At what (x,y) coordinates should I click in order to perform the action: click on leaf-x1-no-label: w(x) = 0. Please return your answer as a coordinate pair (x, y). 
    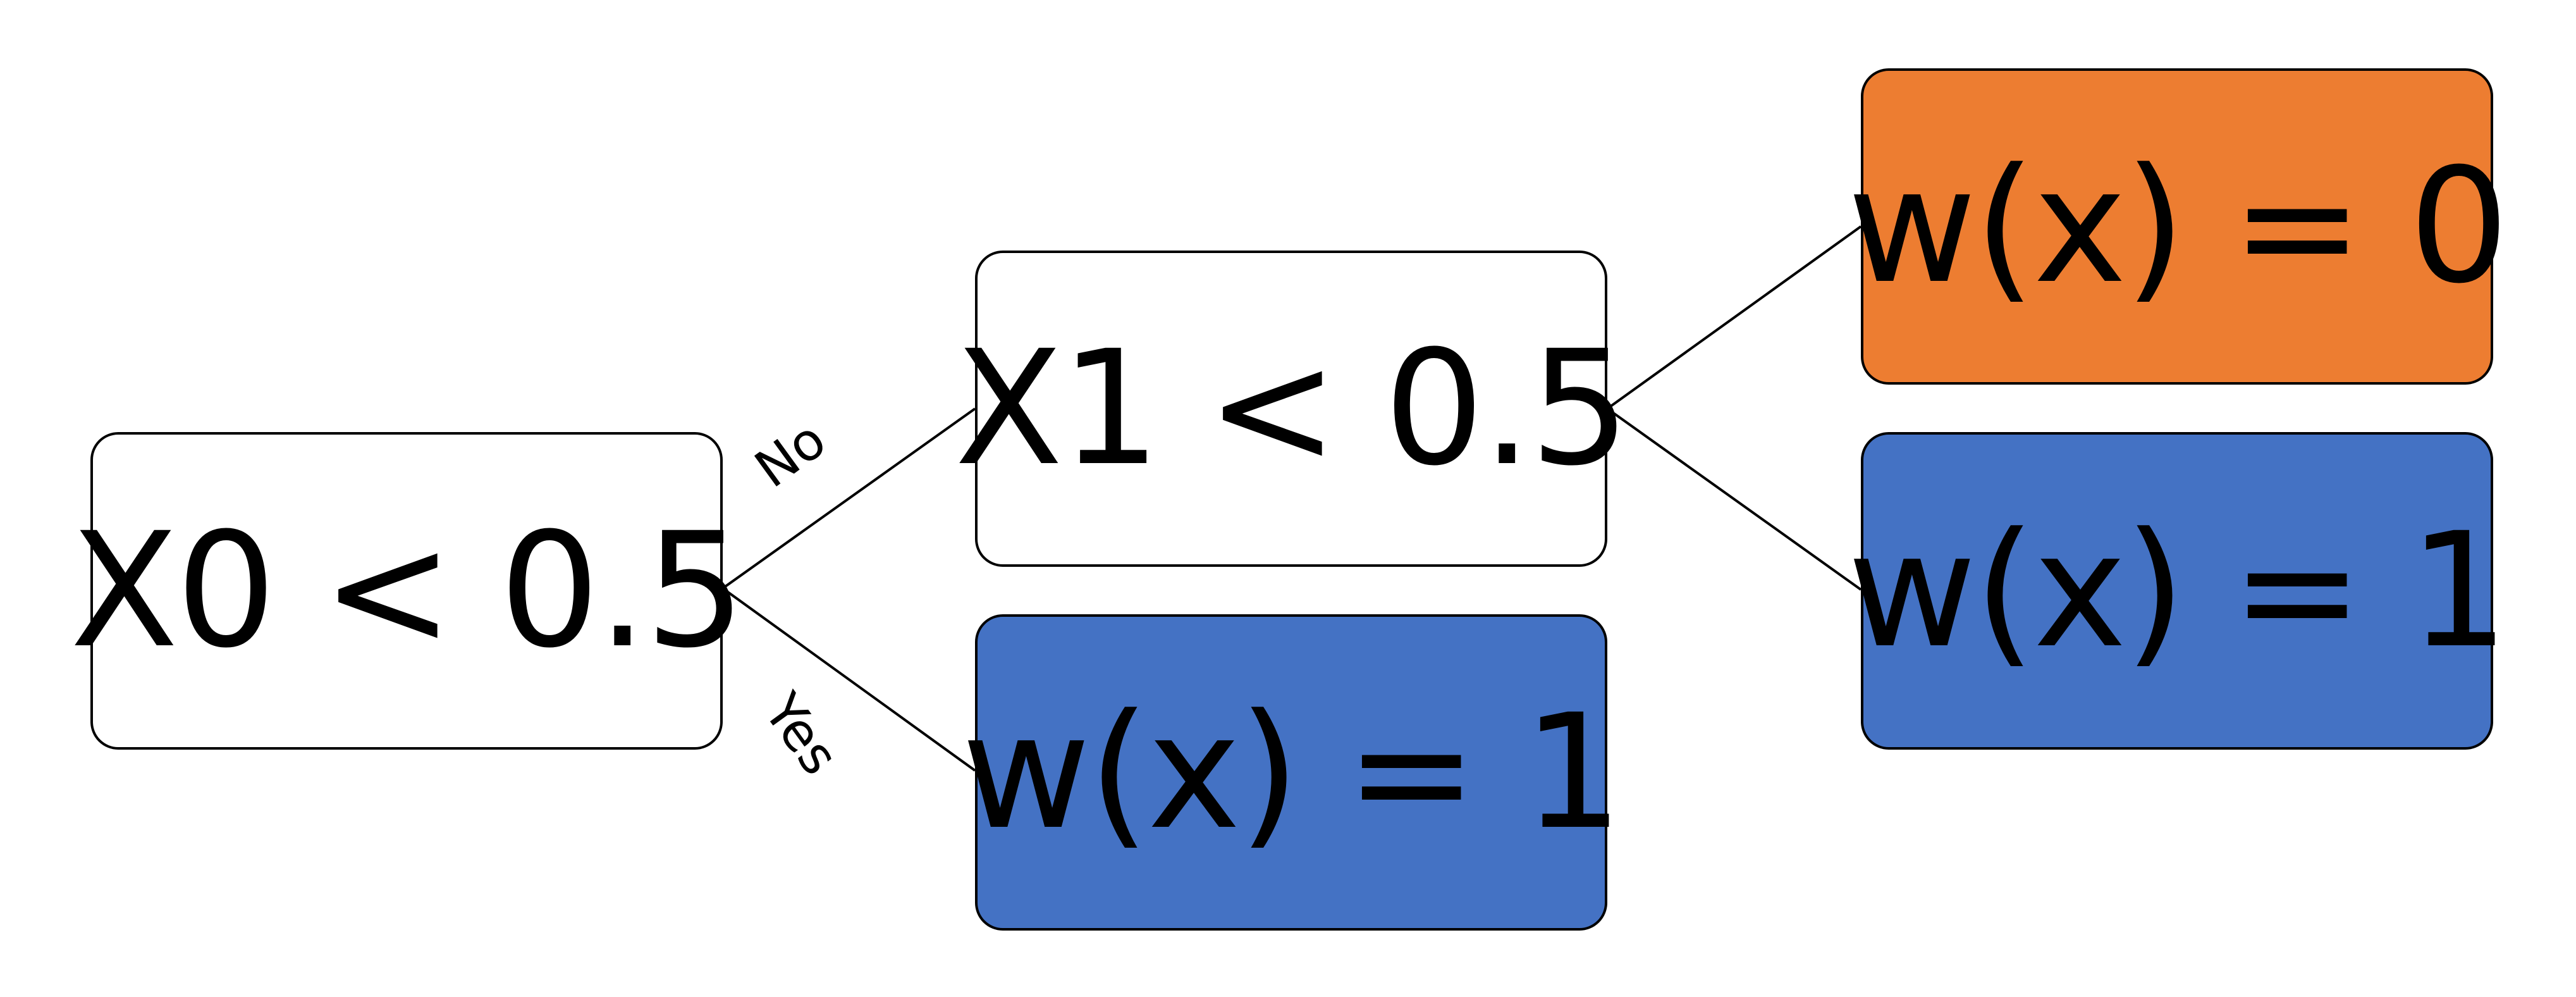
    Looking at the image, I should click on (2178, 226).